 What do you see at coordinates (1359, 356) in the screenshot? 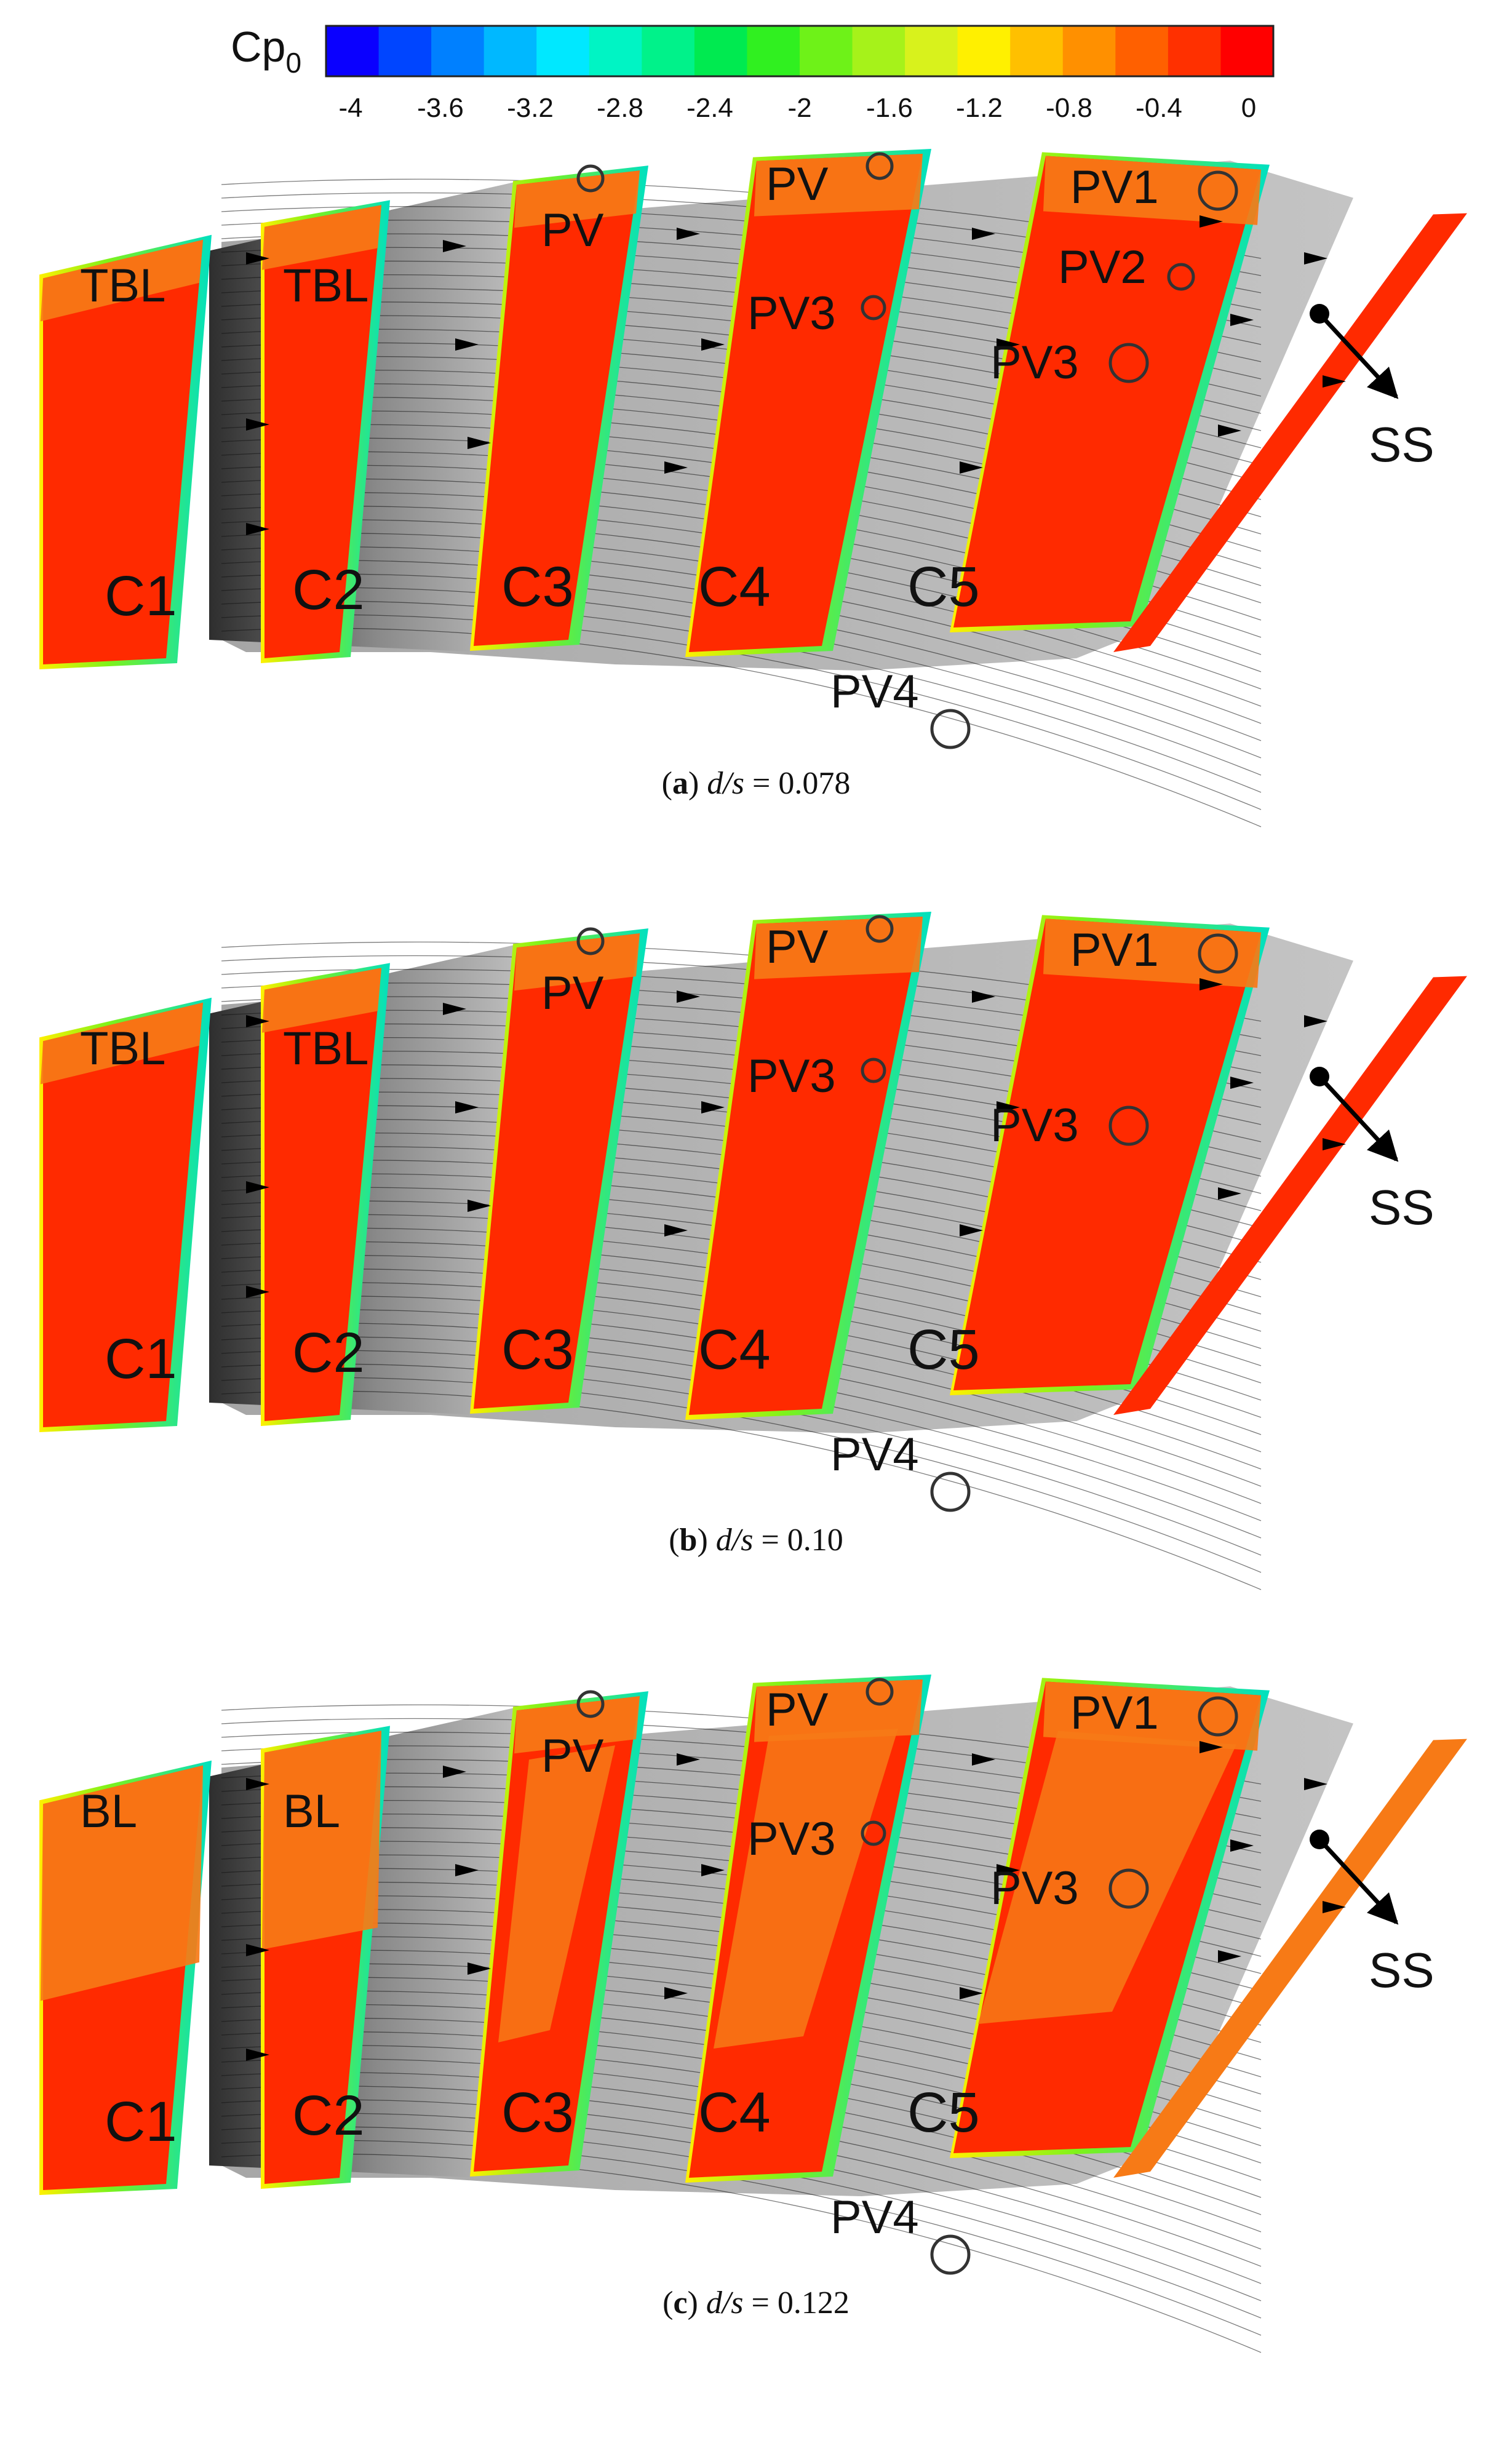
I see `ss-arrow` at bounding box center [1359, 356].